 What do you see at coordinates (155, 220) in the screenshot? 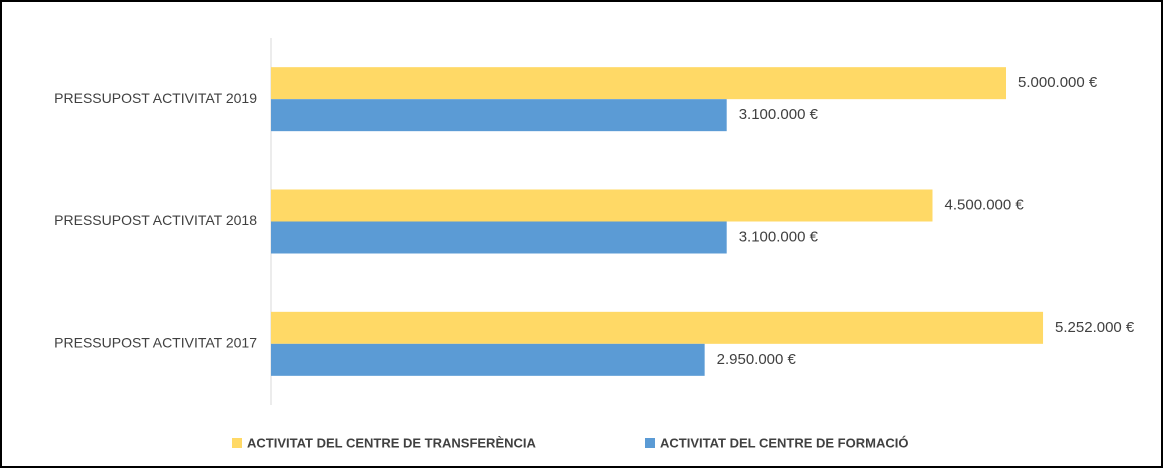
I see `category-label: PRESSUPOST ACTIVITAT 2018` at bounding box center [155, 220].